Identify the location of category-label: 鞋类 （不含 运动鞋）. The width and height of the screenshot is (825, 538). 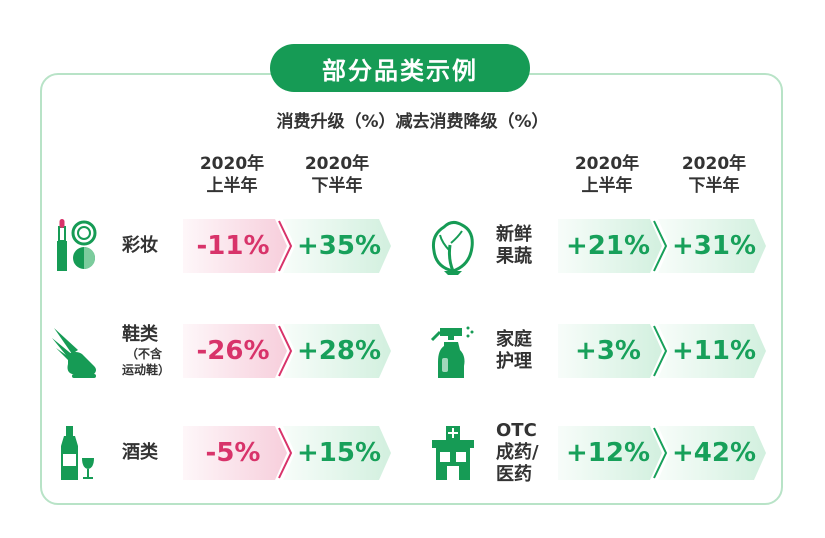
(146, 351).